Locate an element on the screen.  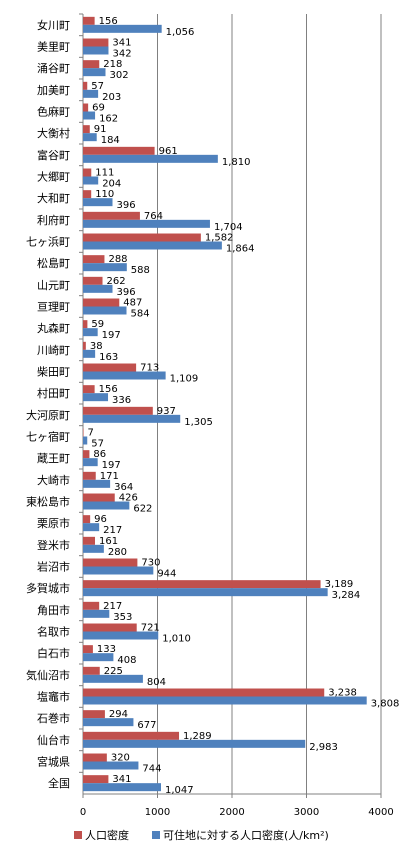
category-label: 岩沼市 is located at coordinates (53, 567).